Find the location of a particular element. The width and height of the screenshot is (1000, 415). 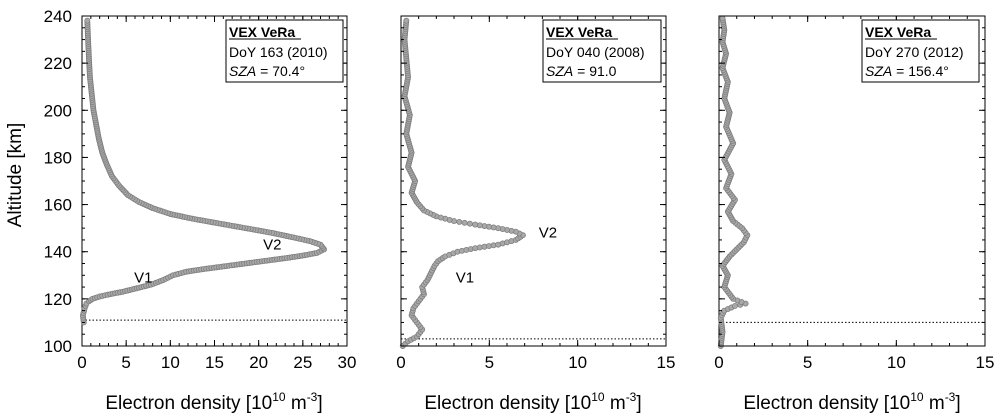

y-axis-label: Altitude [km] is located at coordinates (15, 175).